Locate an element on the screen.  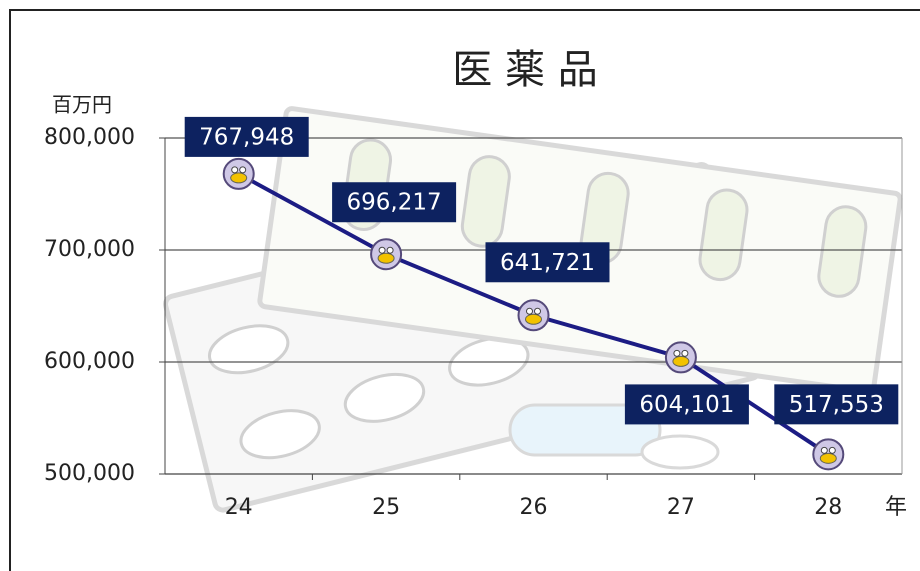
x-tick-label: 25 is located at coordinates (386, 507).